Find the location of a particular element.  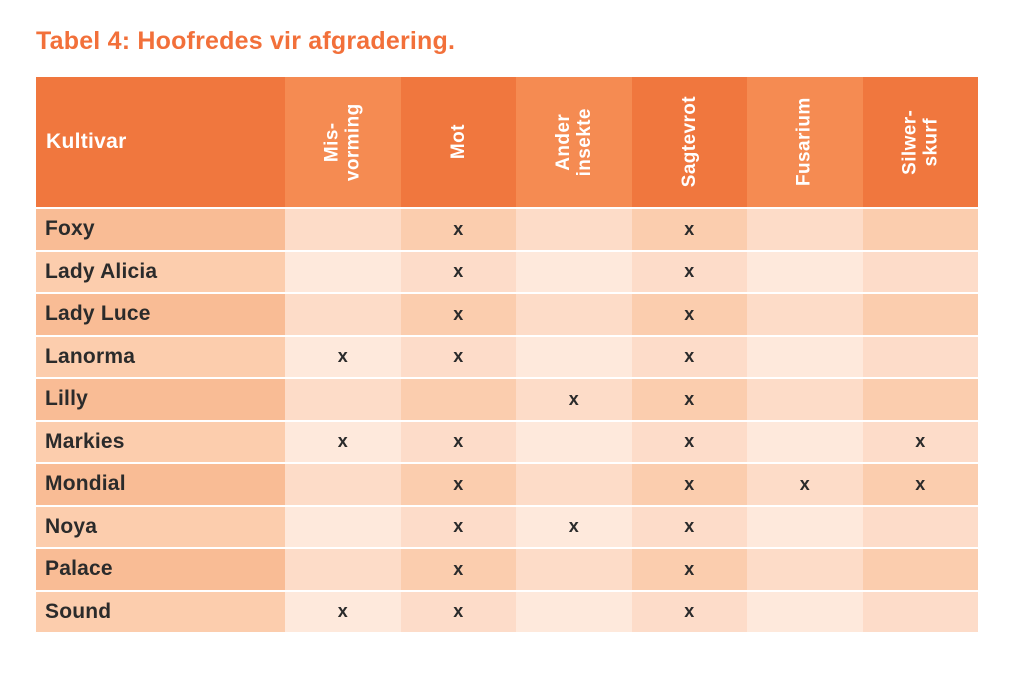

header-label-misvorming: Mis- vorming is located at coordinates (342, 142).